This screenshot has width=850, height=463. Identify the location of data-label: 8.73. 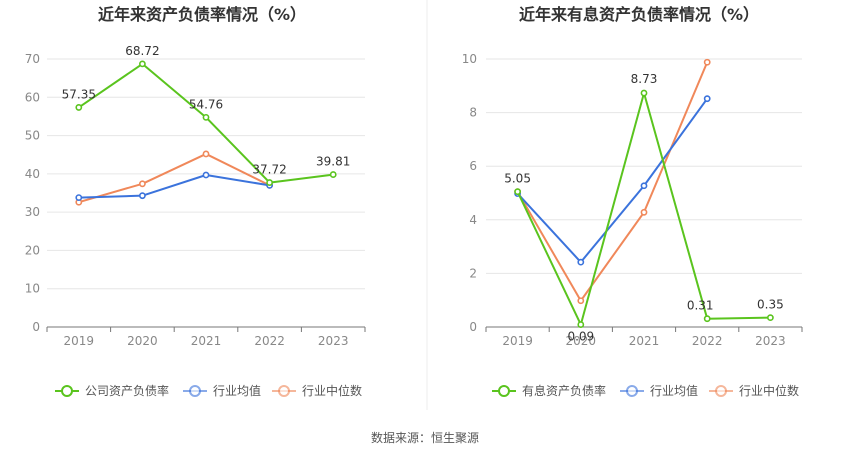
(644, 79).